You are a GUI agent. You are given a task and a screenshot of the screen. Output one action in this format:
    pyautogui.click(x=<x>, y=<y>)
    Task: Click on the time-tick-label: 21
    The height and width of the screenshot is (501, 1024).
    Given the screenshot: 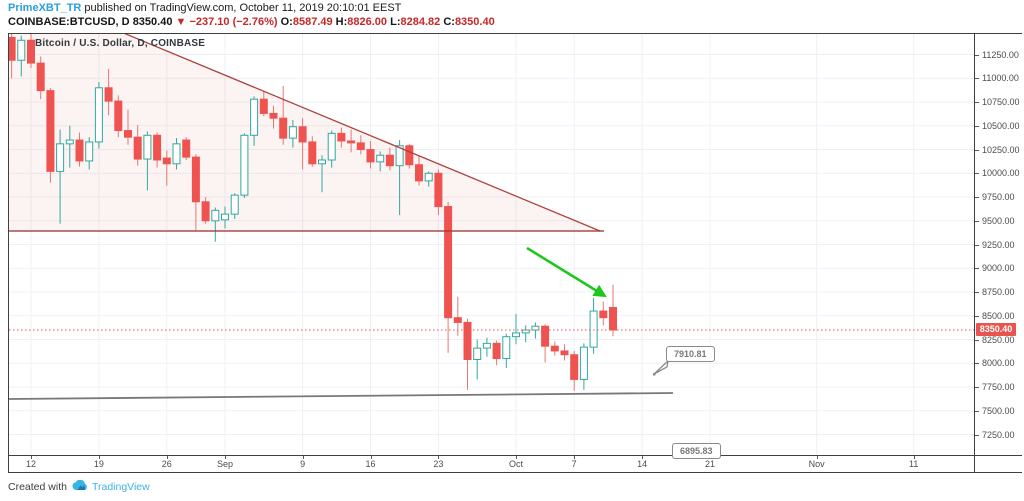 What is the action you would take?
    pyautogui.click(x=710, y=464)
    